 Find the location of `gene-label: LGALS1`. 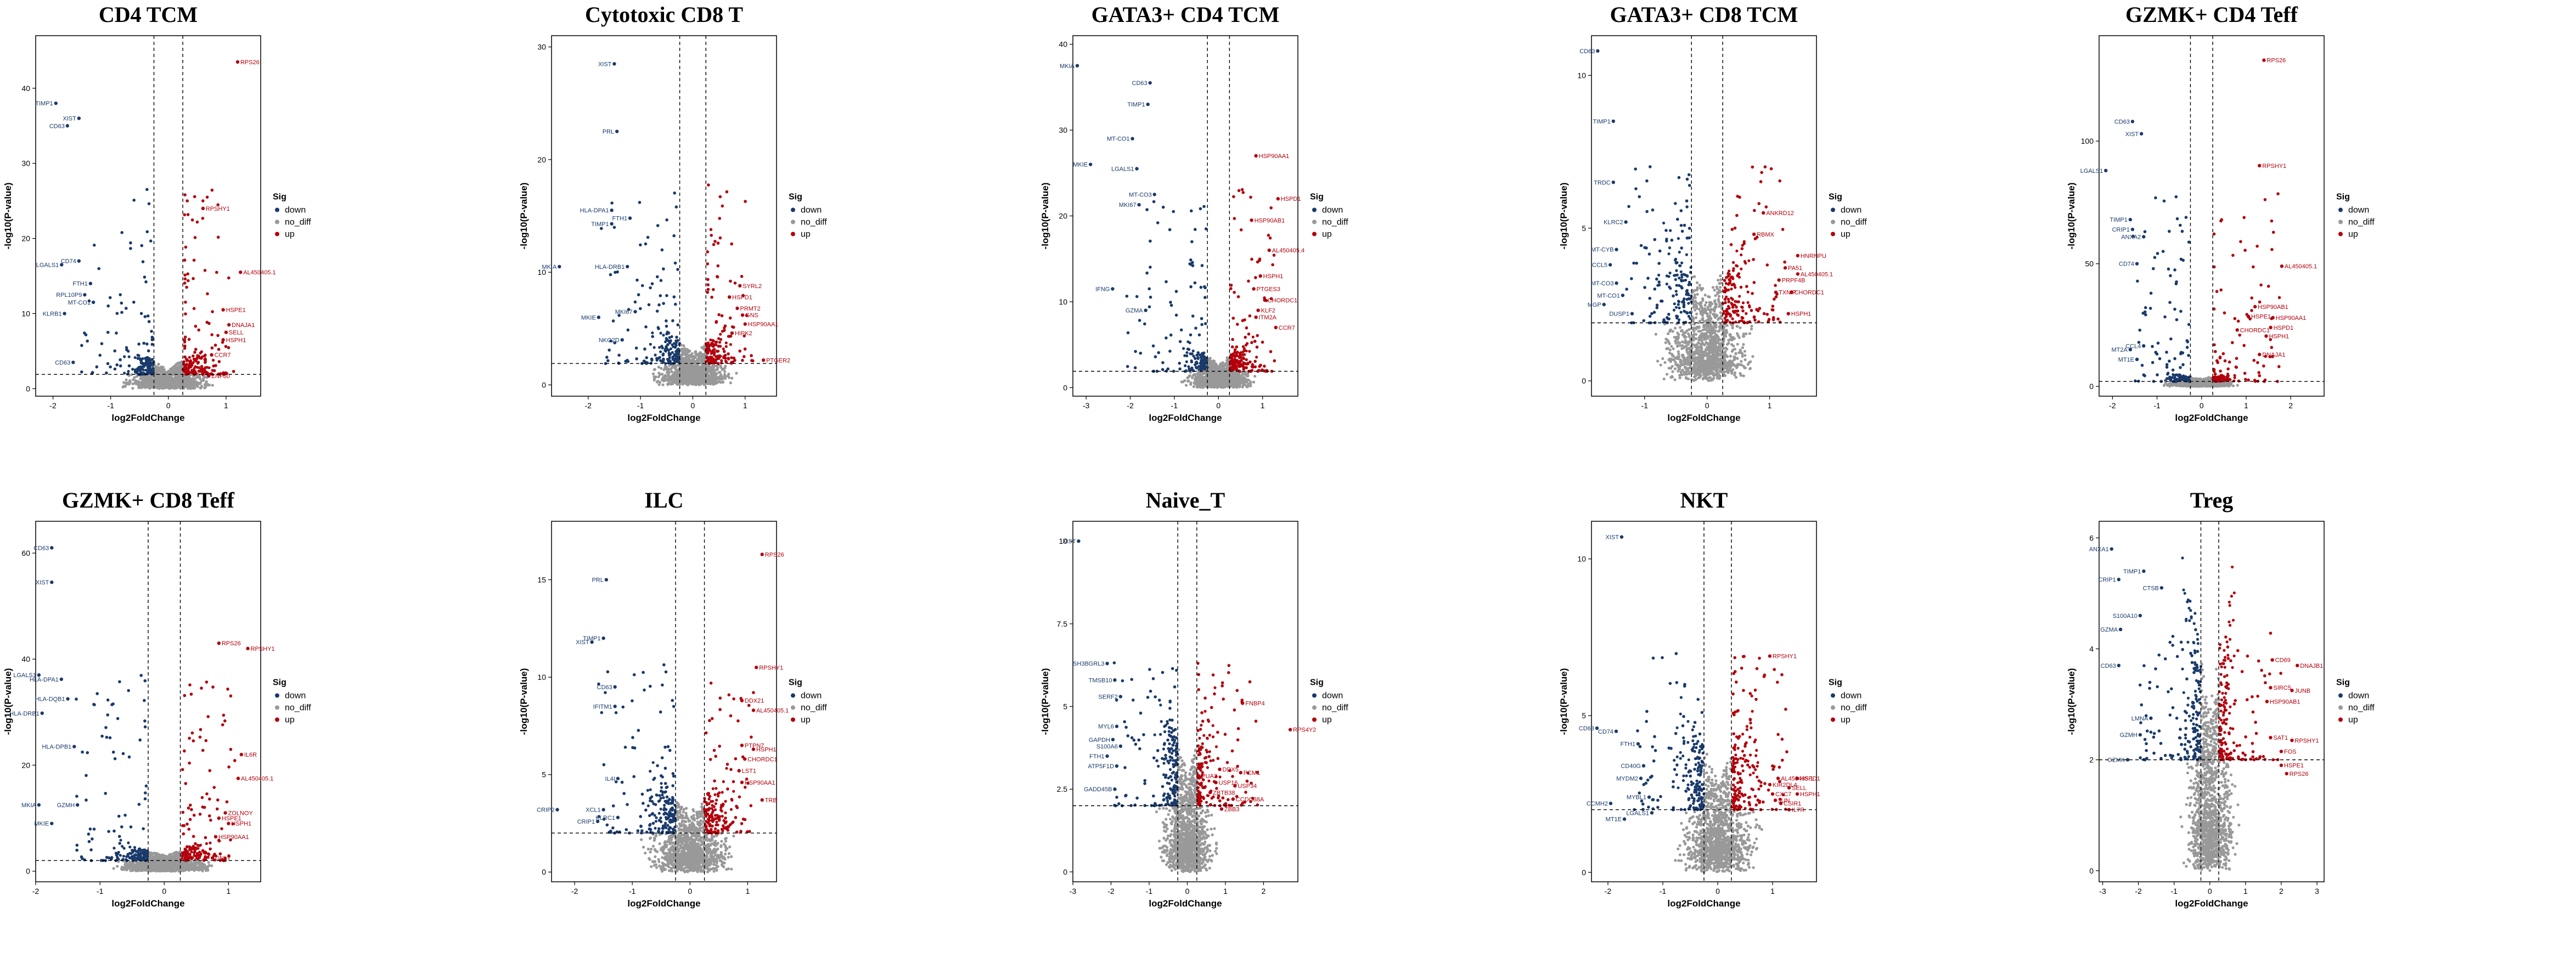

gene-label: LGALS1 is located at coordinates (1122, 169).